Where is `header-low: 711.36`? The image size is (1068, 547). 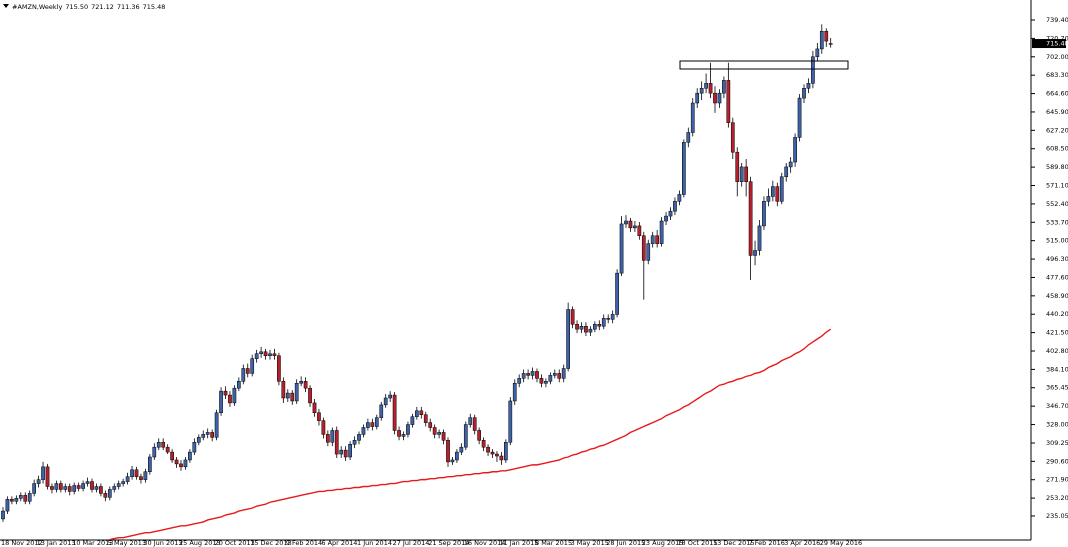 header-low: 711.36 is located at coordinates (128, 7).